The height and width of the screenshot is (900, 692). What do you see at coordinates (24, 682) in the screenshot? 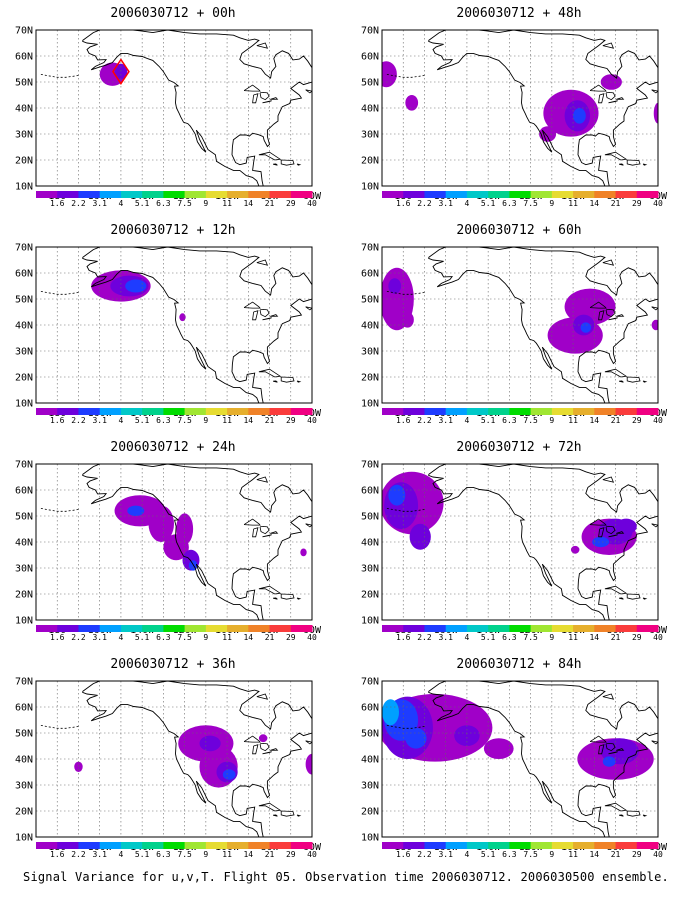
I see `lat-tick-label: 70N` at bounding box center [24, 682].